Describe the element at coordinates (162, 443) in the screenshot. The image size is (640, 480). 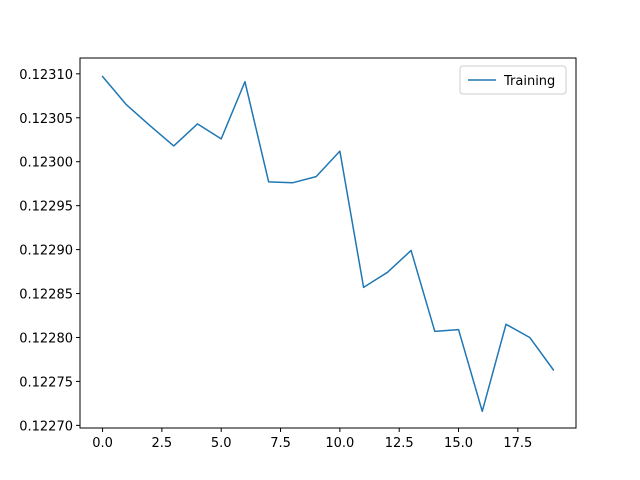
I see `x-tick-label: 2.5` at that location.